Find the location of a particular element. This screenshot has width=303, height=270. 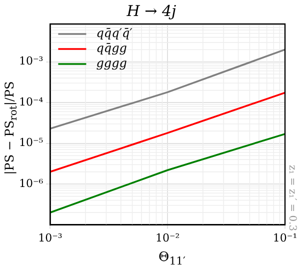

y-tick-label: 10⁻⁶ is located at coordinates (31, 183).